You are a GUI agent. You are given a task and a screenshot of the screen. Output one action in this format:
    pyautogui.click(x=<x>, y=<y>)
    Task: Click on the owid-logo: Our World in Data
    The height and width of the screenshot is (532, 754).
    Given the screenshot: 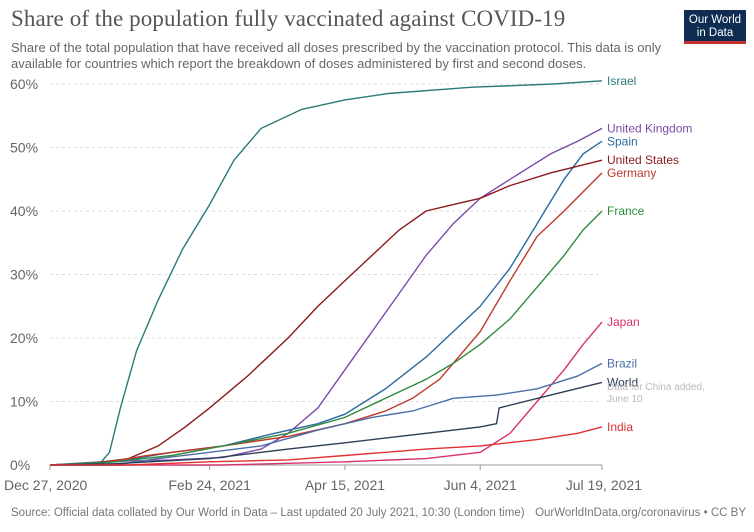 What is the action you would take?
    pyautogui.click(x=715, y=27)
    